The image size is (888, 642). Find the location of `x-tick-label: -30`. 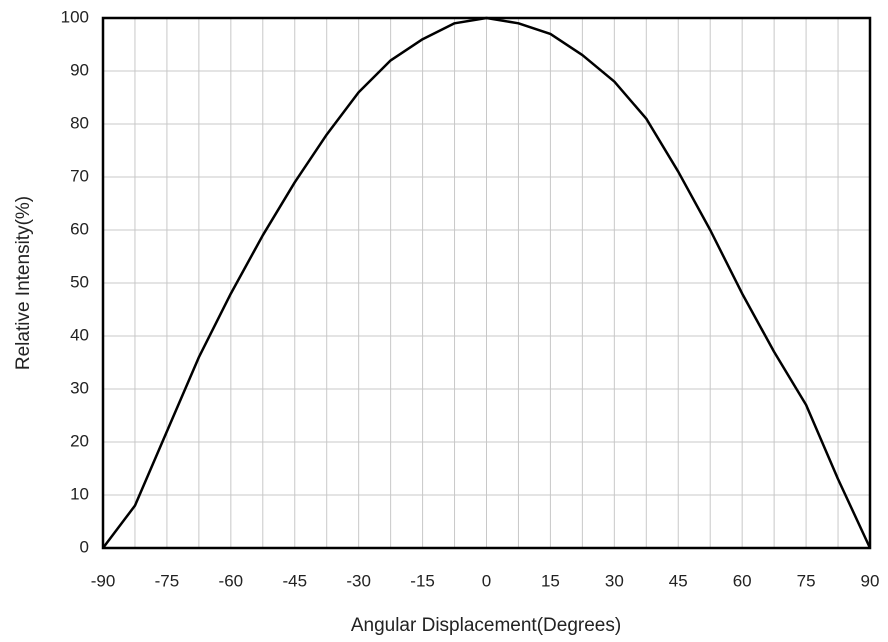

x-tick-label: -30 is located at coordinates (358, 580).